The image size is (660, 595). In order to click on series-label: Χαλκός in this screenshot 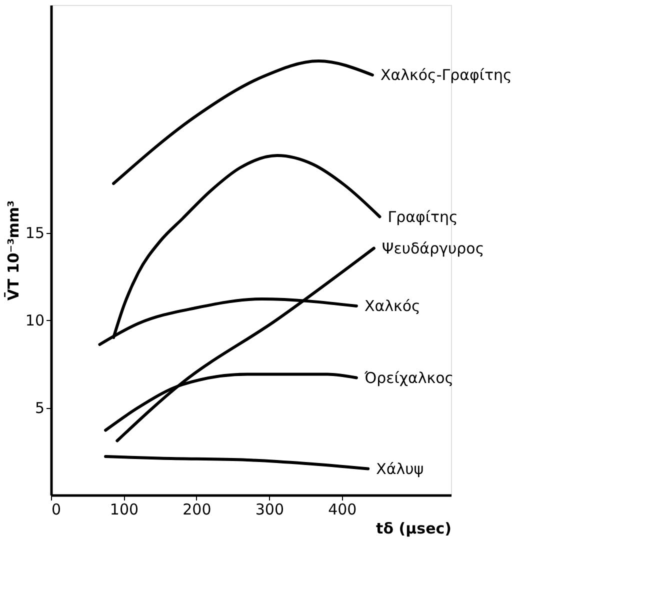, I will do `click(392, 306)`.